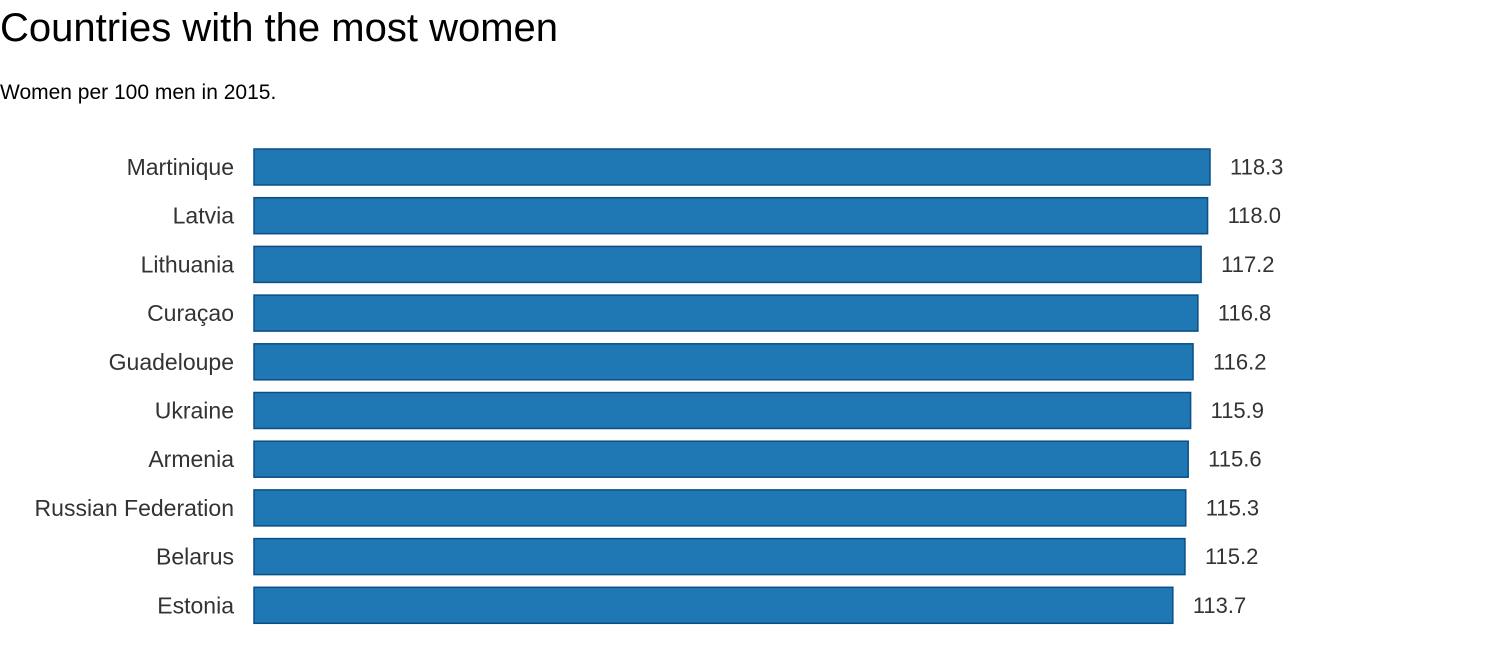 The height and width of the screenshot is (654, 1496). Describe the element at coordinates (171, 362) in the screenshot. I see `category-label: Guadeloupe` at that location.